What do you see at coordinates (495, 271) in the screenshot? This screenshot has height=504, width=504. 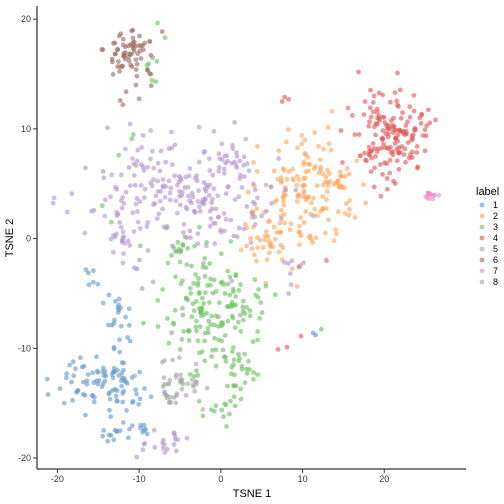 I see `legend-label-7: 7` at bounding box center [495, 271].